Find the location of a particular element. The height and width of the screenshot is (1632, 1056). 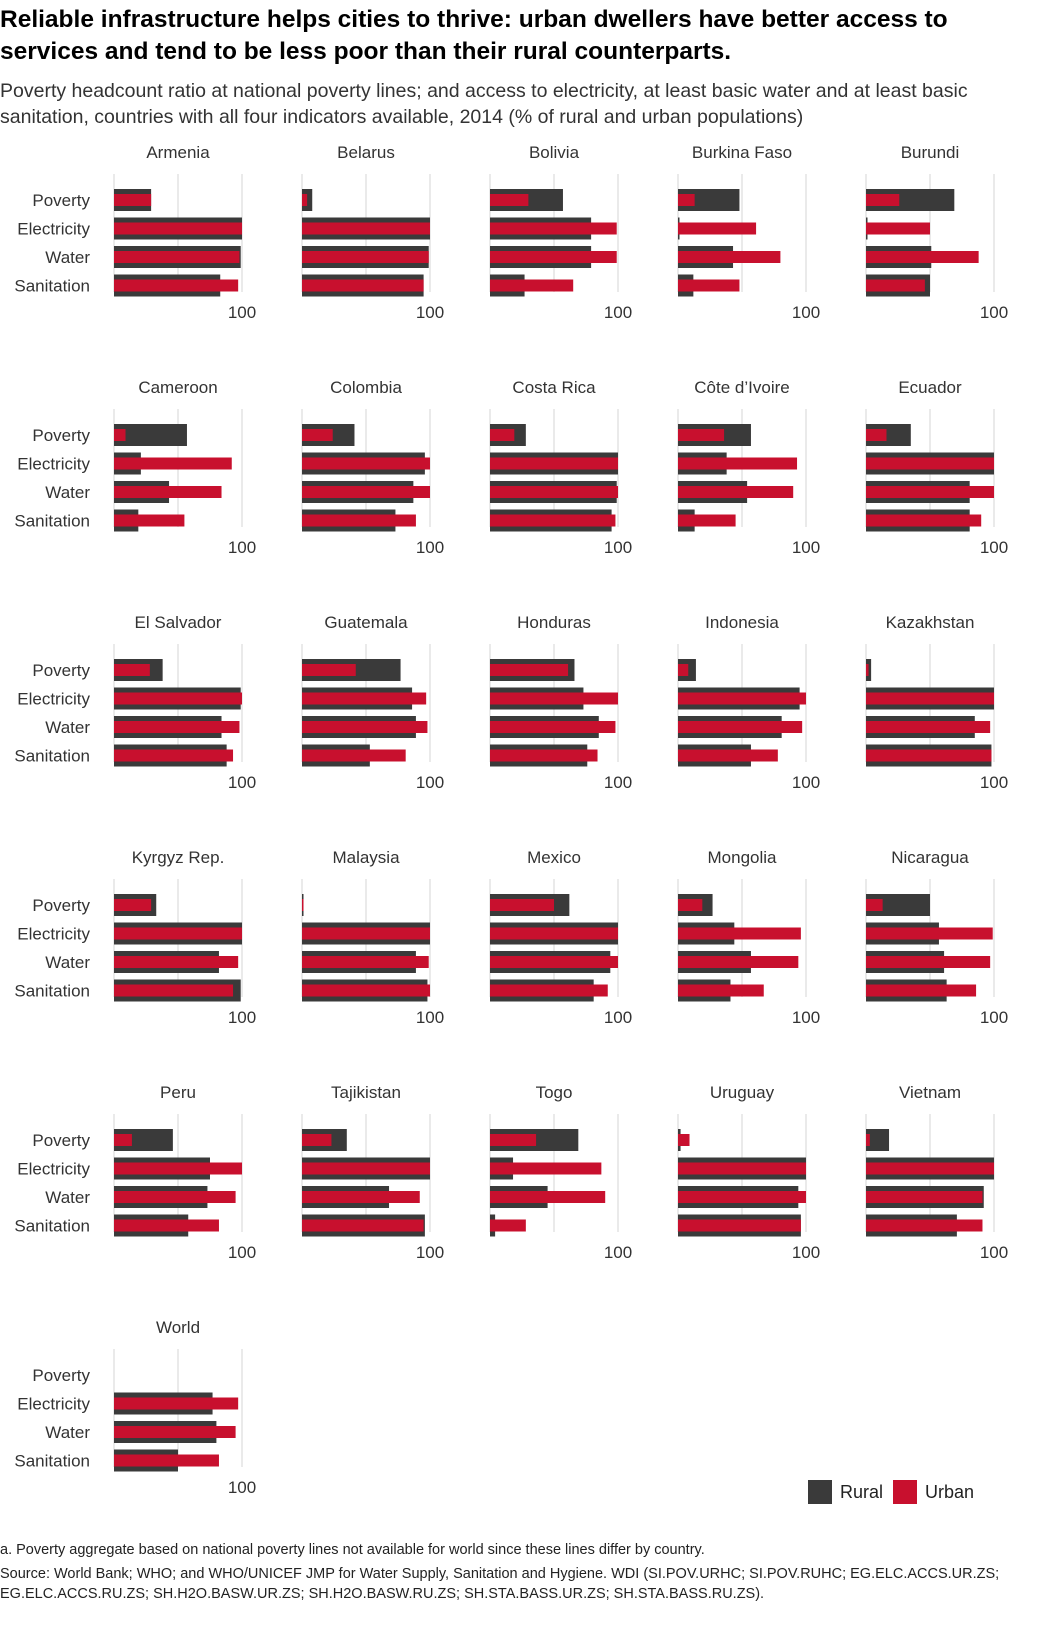

bar-urban-water-mongolia is located at coordinates (738, 962).